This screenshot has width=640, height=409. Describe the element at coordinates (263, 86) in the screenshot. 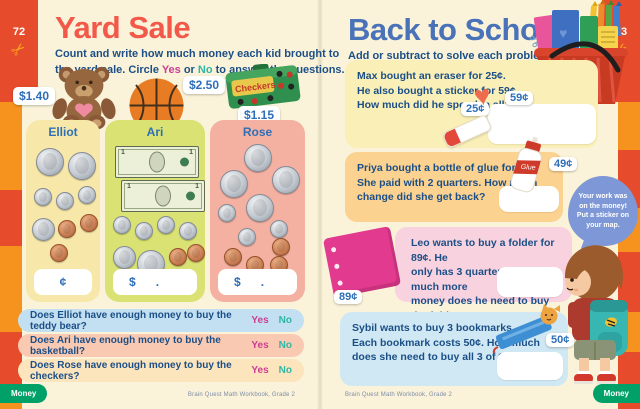

I see `checkers-box-image: Checkers` at that location.